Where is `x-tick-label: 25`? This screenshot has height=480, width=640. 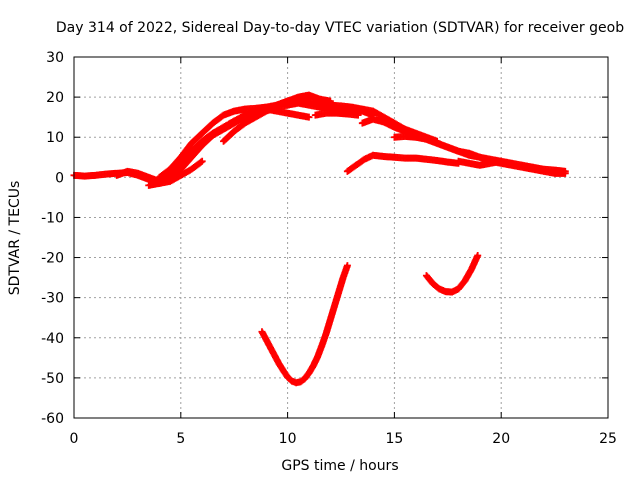 x-tick-label: 25 is located at coordinates (608, 439).